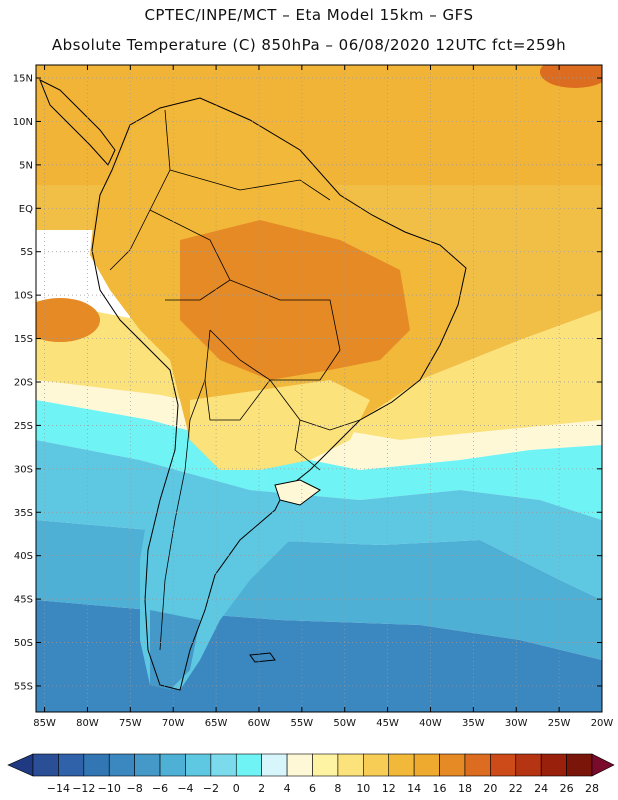 The width and height of the screenshot is (618, 800). What do you see at coordinates (490, 788) in the screenshot?
I see `colorbar-label: 20` at bounding box center [490, 788].